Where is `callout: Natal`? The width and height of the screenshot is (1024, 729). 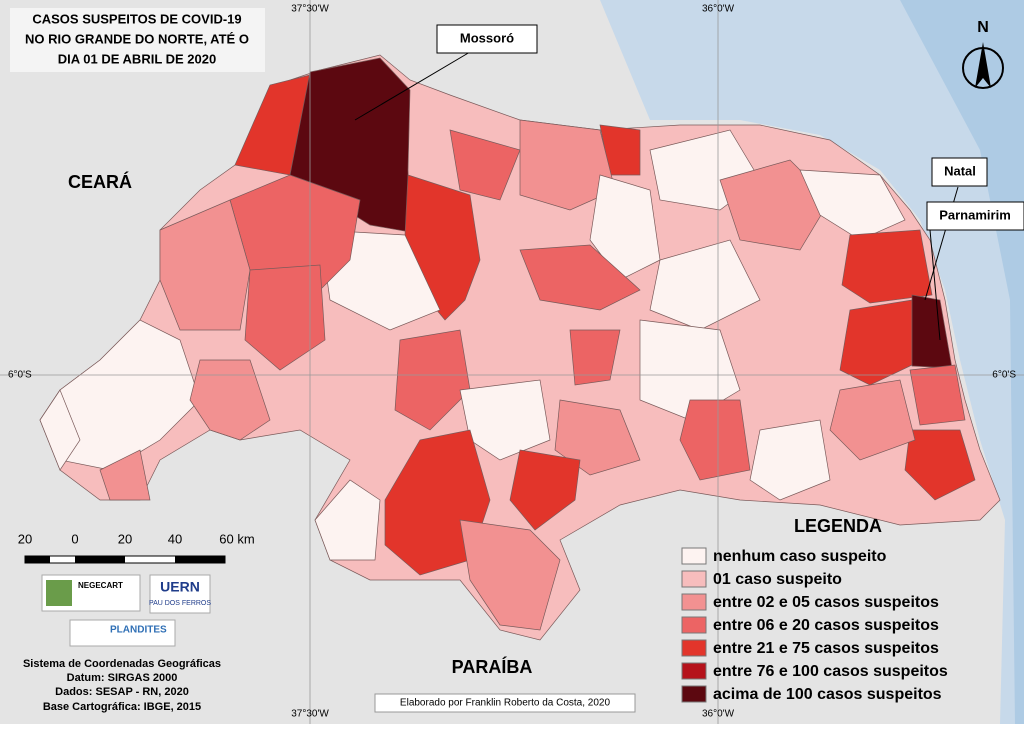
callout: Natal is located at coordinates (960, 170).